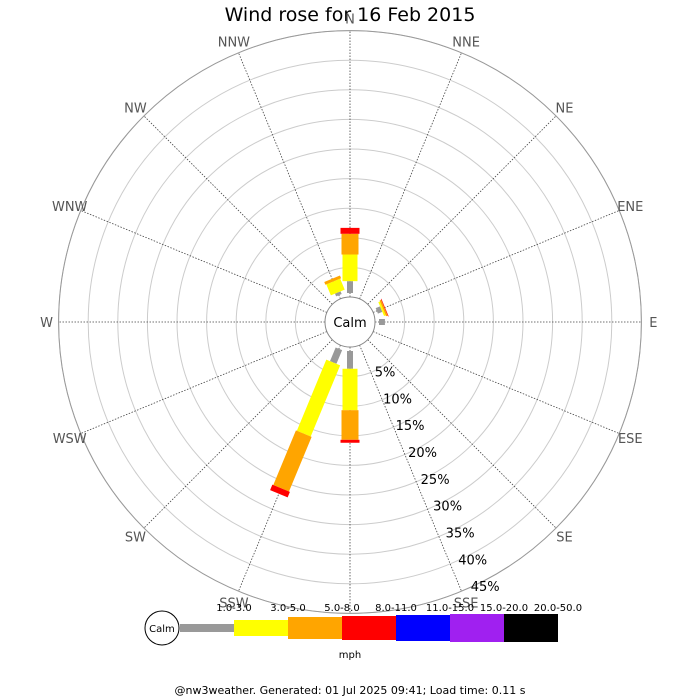 This screenshot has width=700, height=700. I want to click on ring-label-4: 20%, so click(422, 453).